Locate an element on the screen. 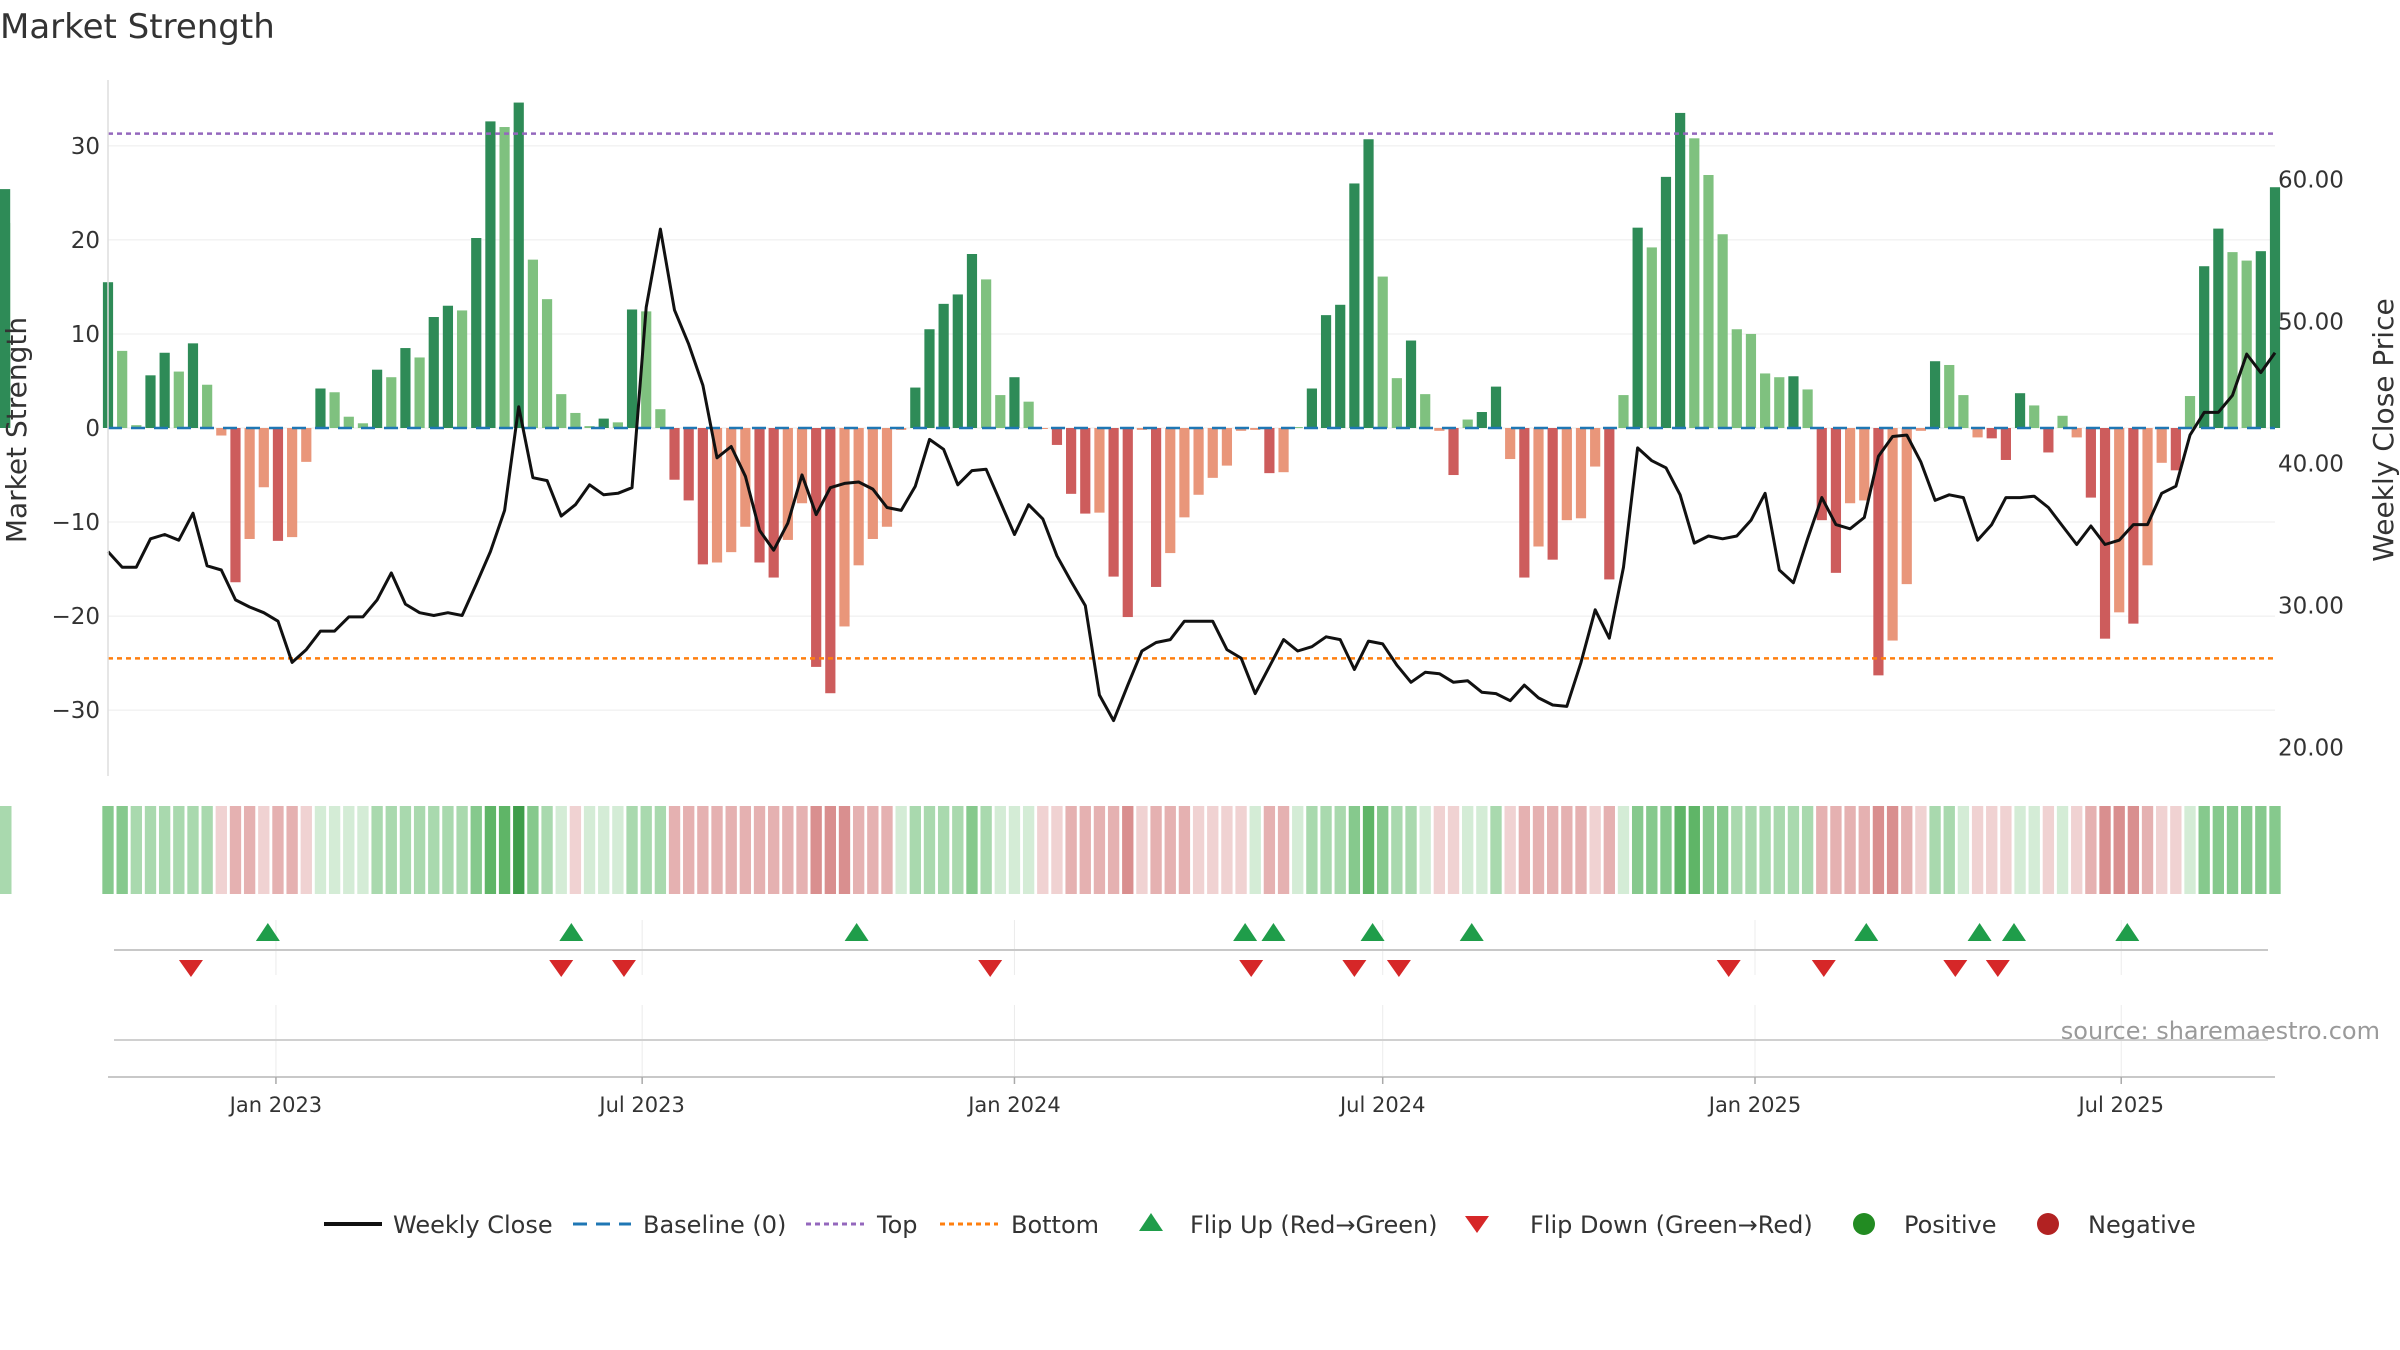  flip-down-marker is located at coordinates (1354, 968).